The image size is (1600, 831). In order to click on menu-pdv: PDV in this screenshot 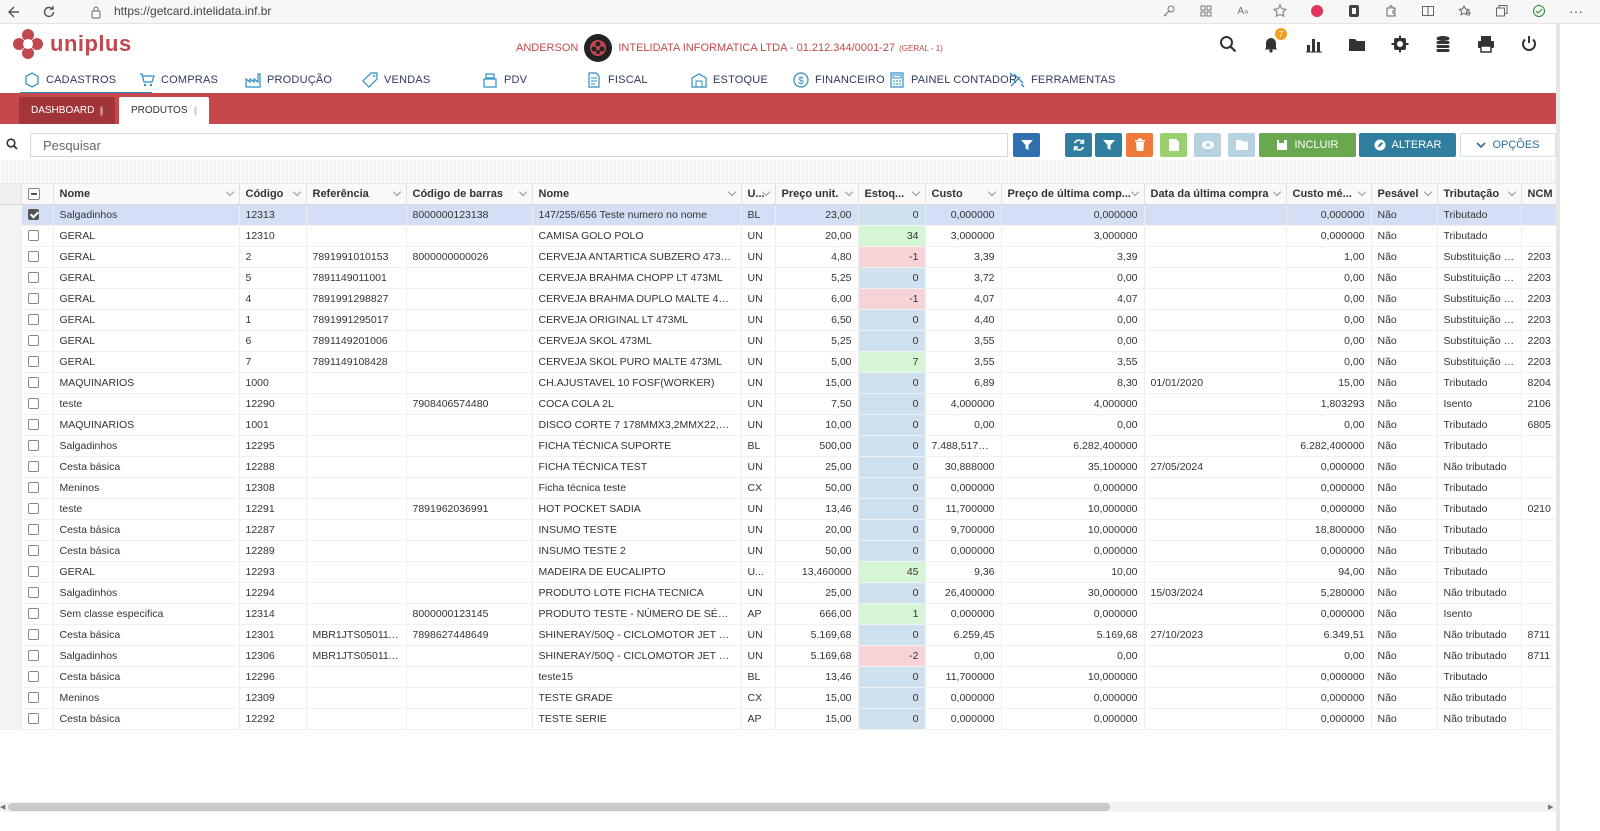, I will do `click(504, 80)`.